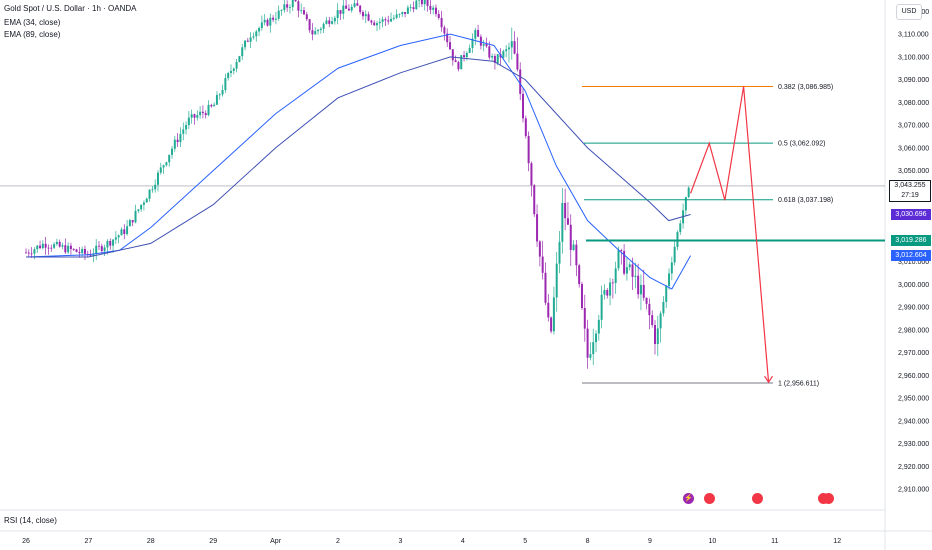 The image size is (932, 550). Describe the element at coordinates (913, 148) in the screenshot. I see `y-tick-label: 3,060.000` at that location.